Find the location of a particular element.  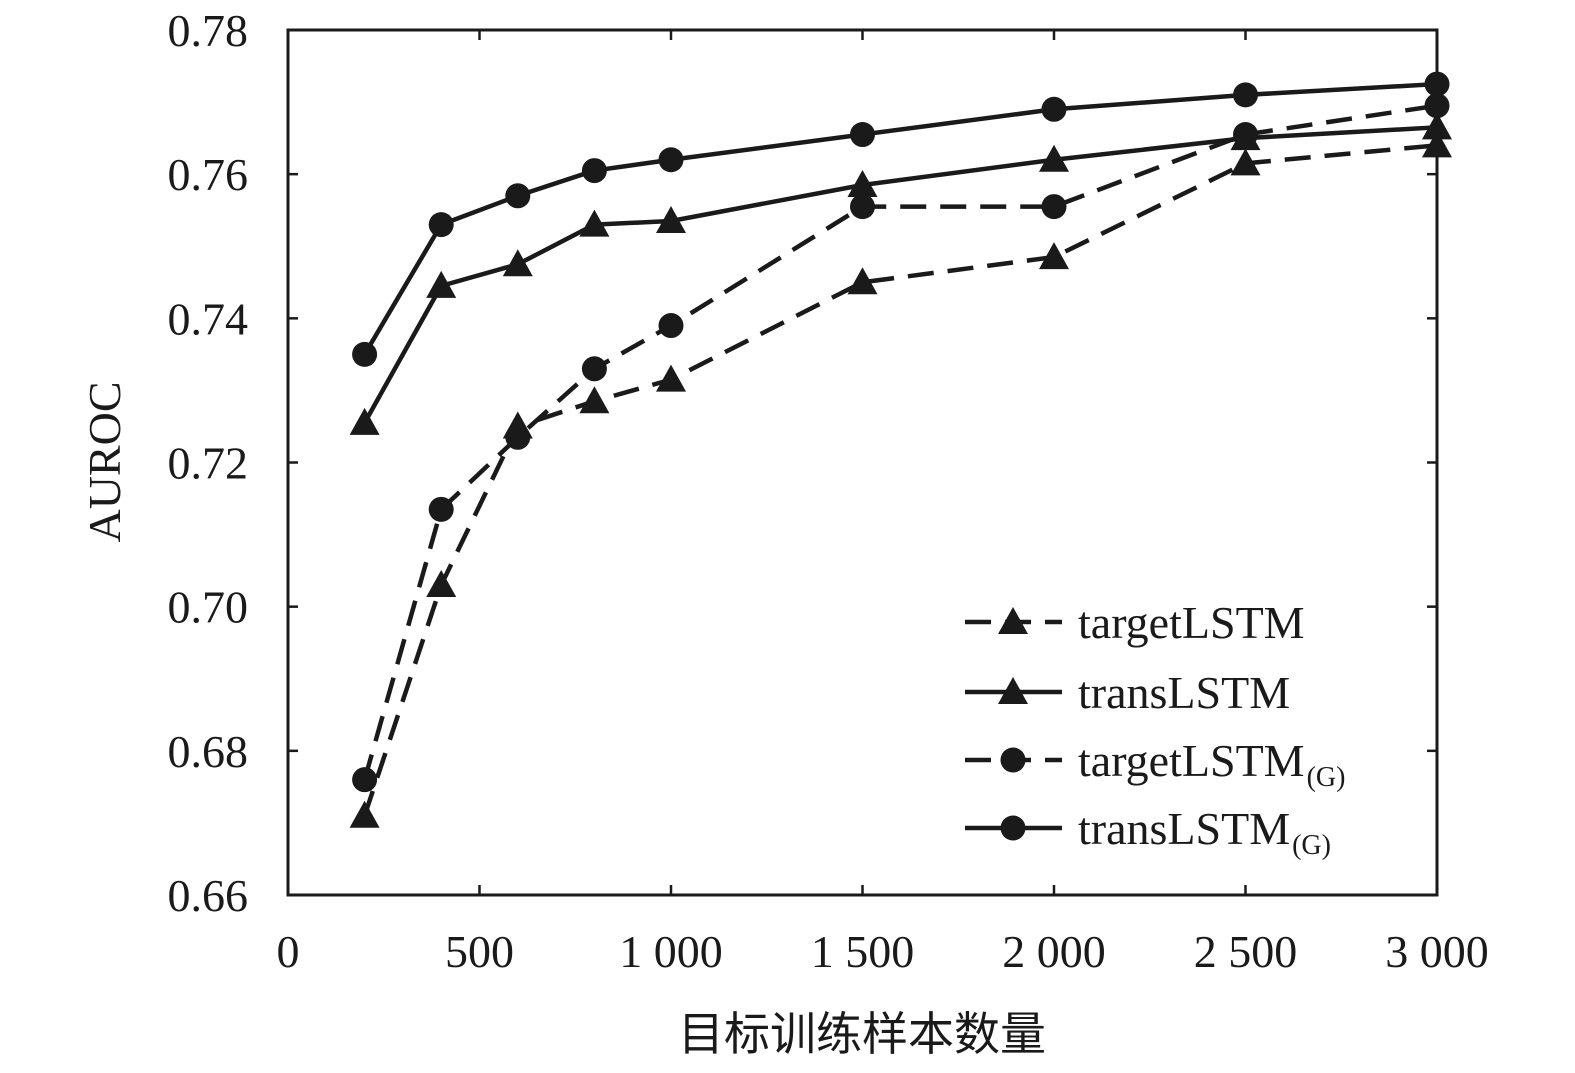

y-tick-label: 0.78 is located at coordinates (208, 30).